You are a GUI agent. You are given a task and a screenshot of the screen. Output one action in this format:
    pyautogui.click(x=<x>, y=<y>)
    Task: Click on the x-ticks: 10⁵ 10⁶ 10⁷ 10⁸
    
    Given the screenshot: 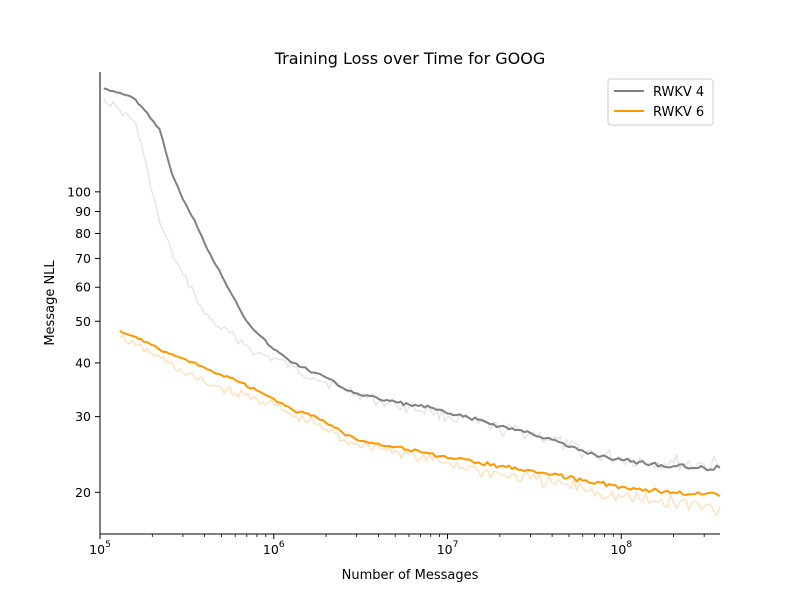 What is the action you would take?
    pyautogui.click(x=397, y=545)
    